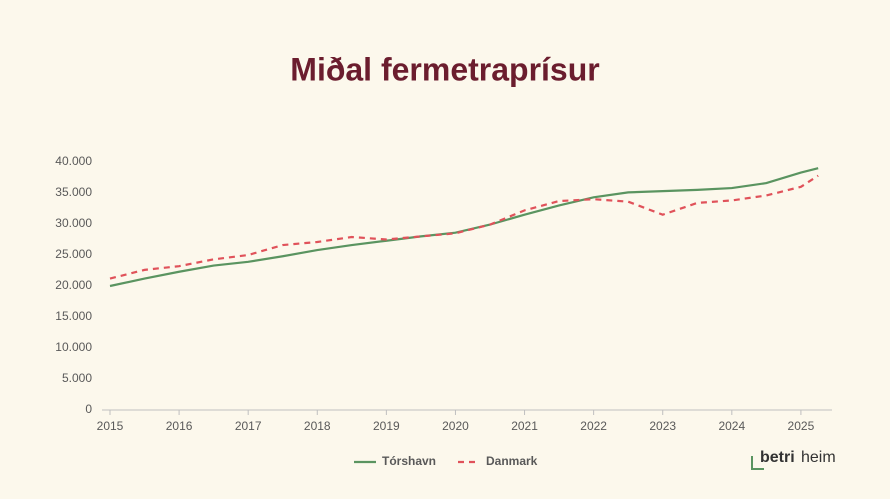 This screenshot has height=499, width=890. What do you see at coordinates (444, 69) in the screenshot?
I see `chart-title: Miðal fermetraprísur` at bounding box center [444, 69].